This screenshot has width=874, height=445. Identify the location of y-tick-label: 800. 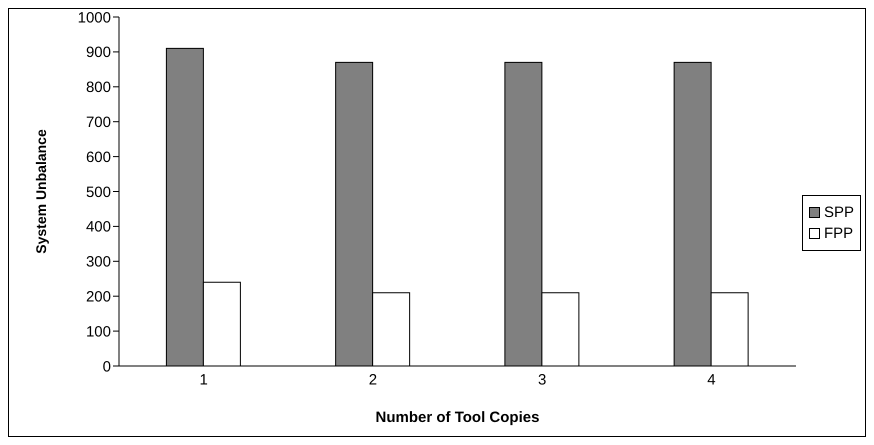
(98, 87).